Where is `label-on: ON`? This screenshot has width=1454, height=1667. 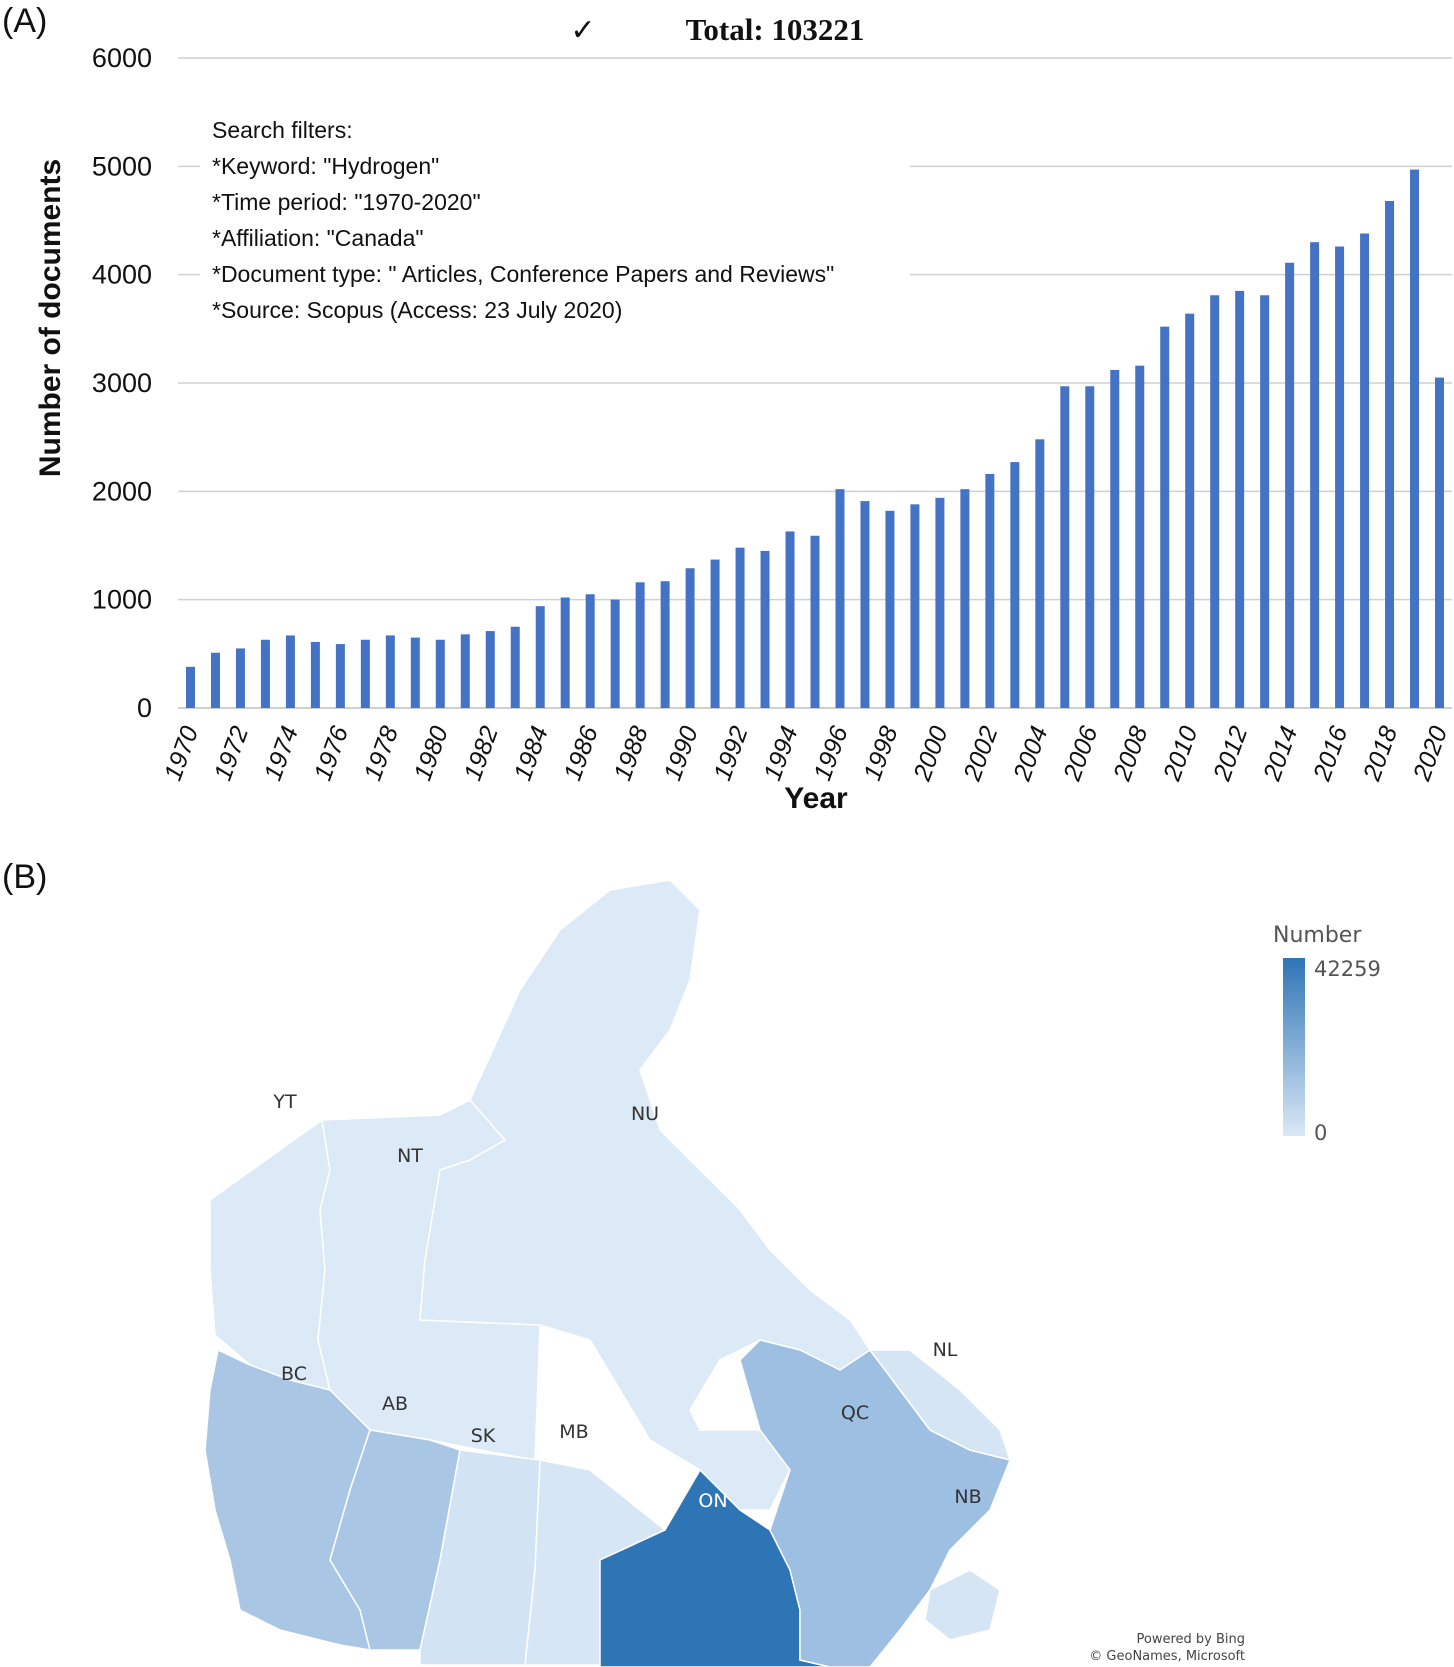 label-on: ON is located at coordinates (712, 1501).